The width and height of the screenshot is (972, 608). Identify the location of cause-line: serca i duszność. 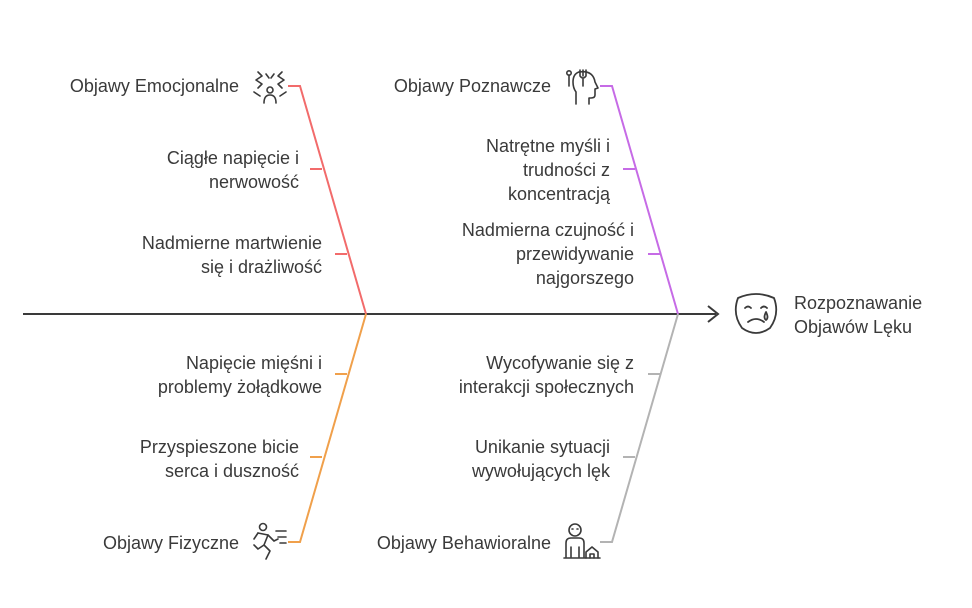
(231, 471).